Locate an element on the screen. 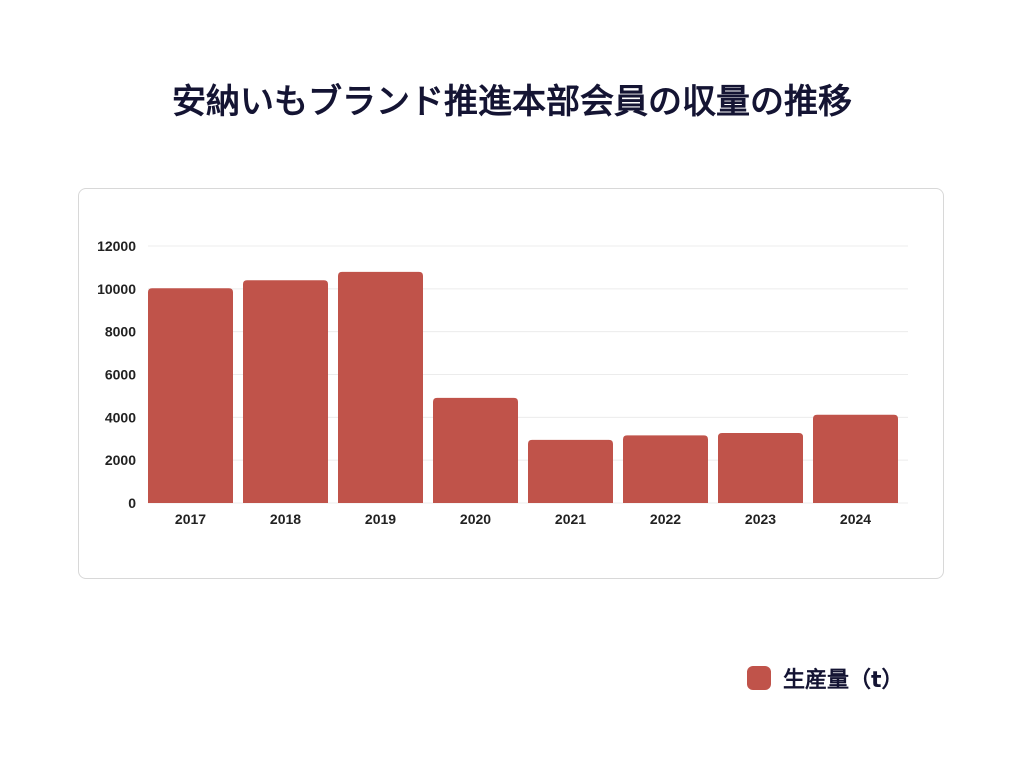  y-tick-label: 8000 is located at coordinates (120, 332).